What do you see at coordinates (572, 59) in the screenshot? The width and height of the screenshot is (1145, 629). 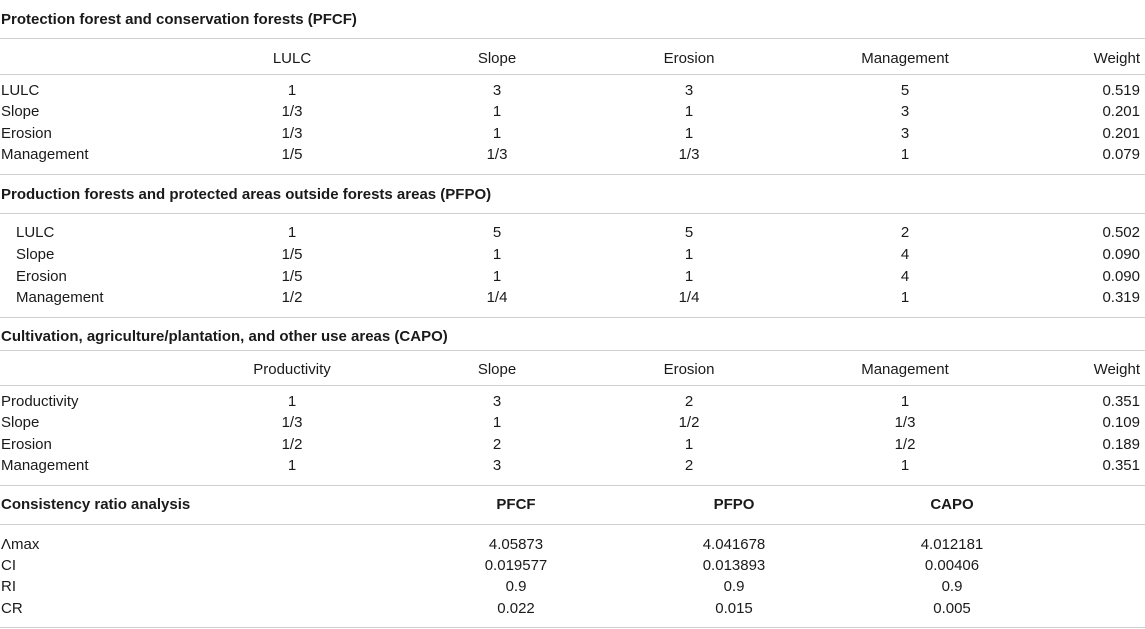 I see `table-header-row: LULC Slope Erosion Management Weight` at bounding box center [572, 59].